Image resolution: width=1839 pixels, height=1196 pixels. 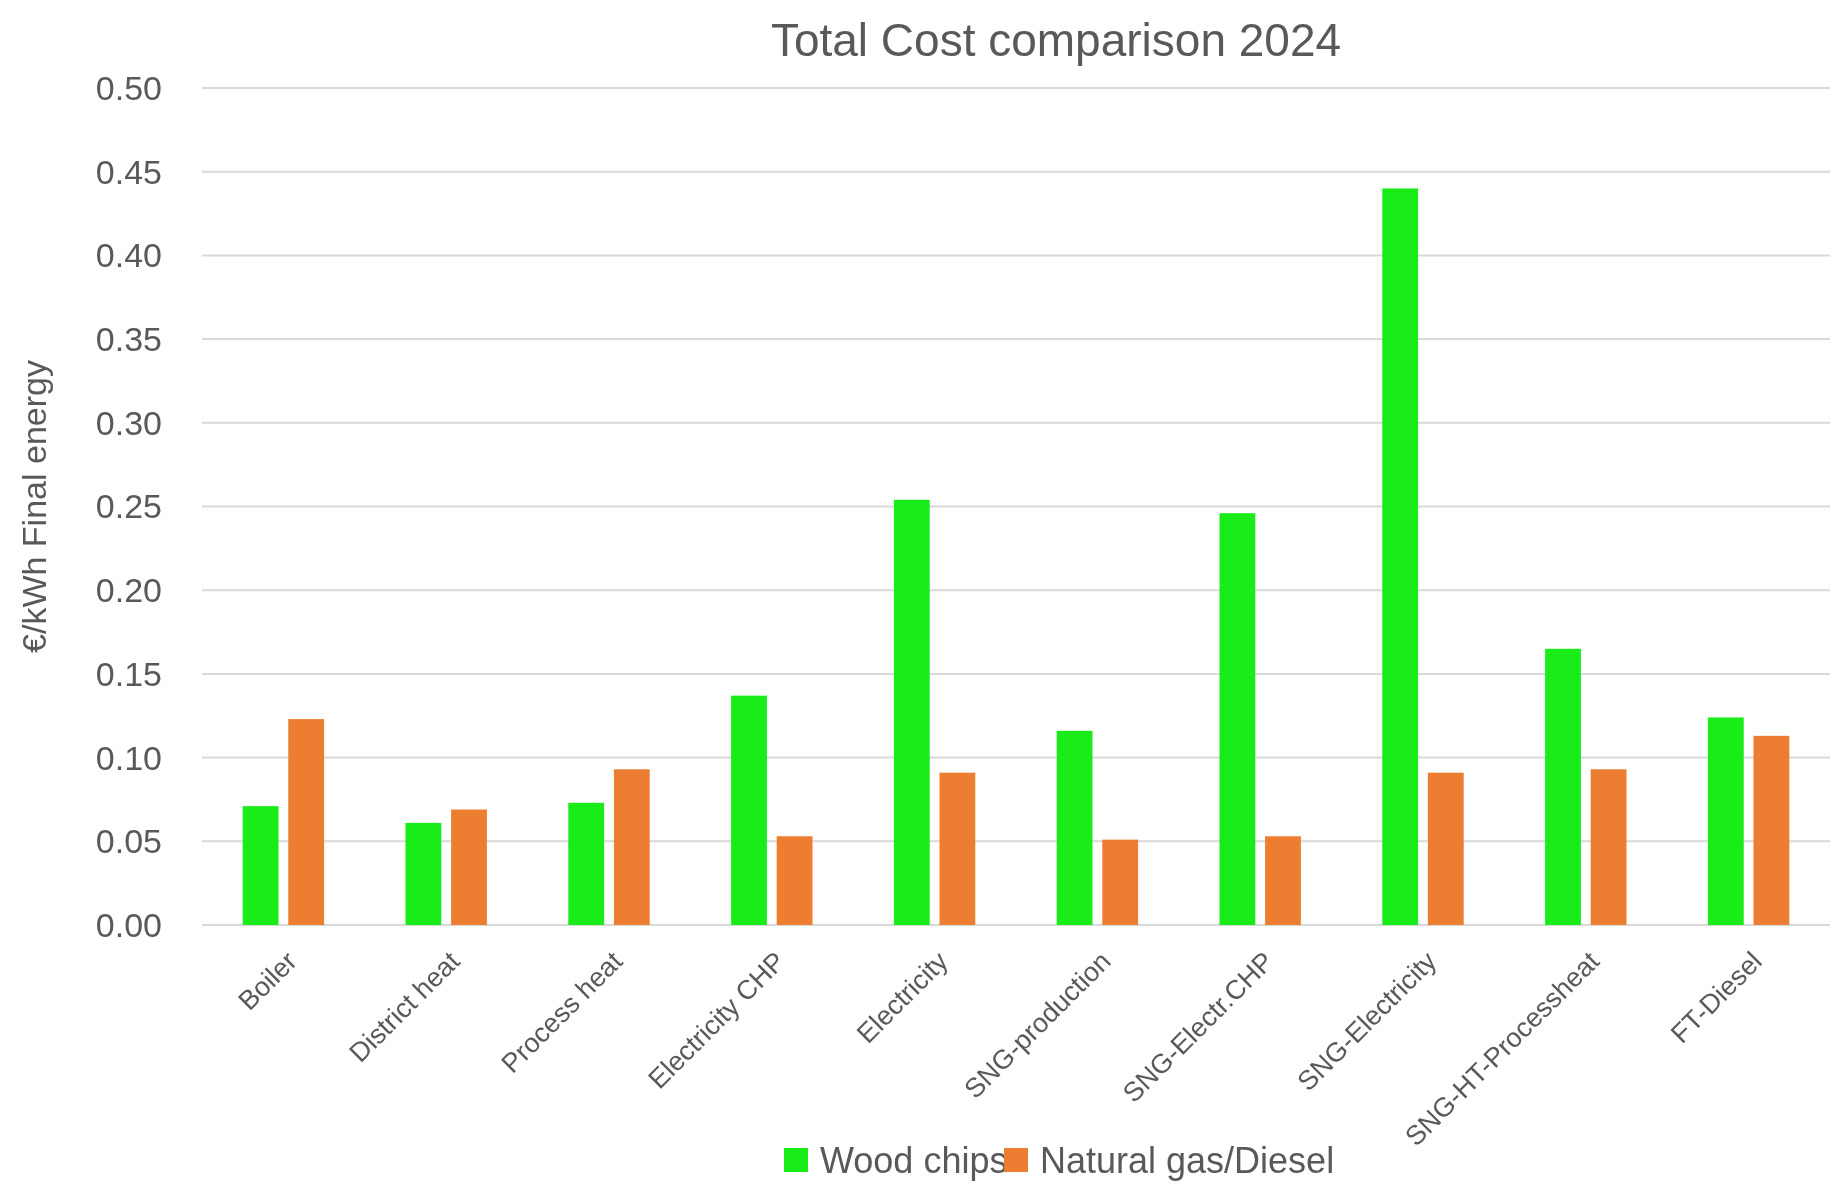 What do you see at coordinates (128, 339) in the screenshot?
I see `y-tick-label: 0.35` at bounding box center [128, 339].